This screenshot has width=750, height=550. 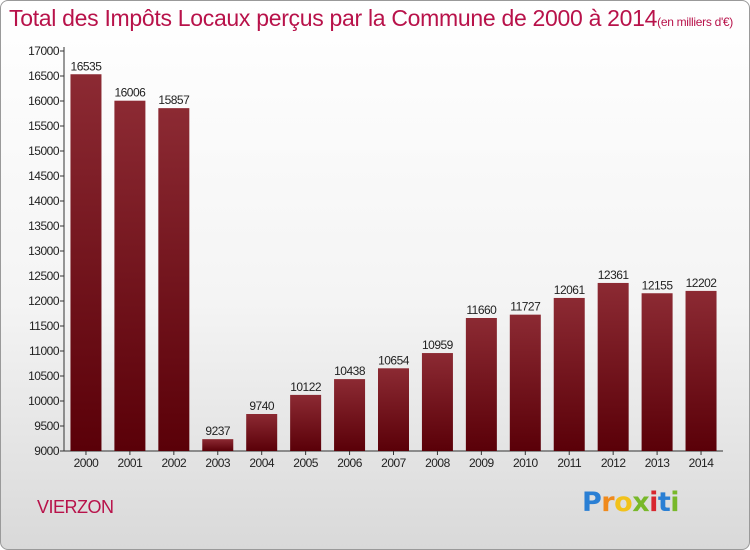 What do you see at coordinates (218, 445) in the screenshot?
I see `bar-2003` at bounding box center [218, 445].